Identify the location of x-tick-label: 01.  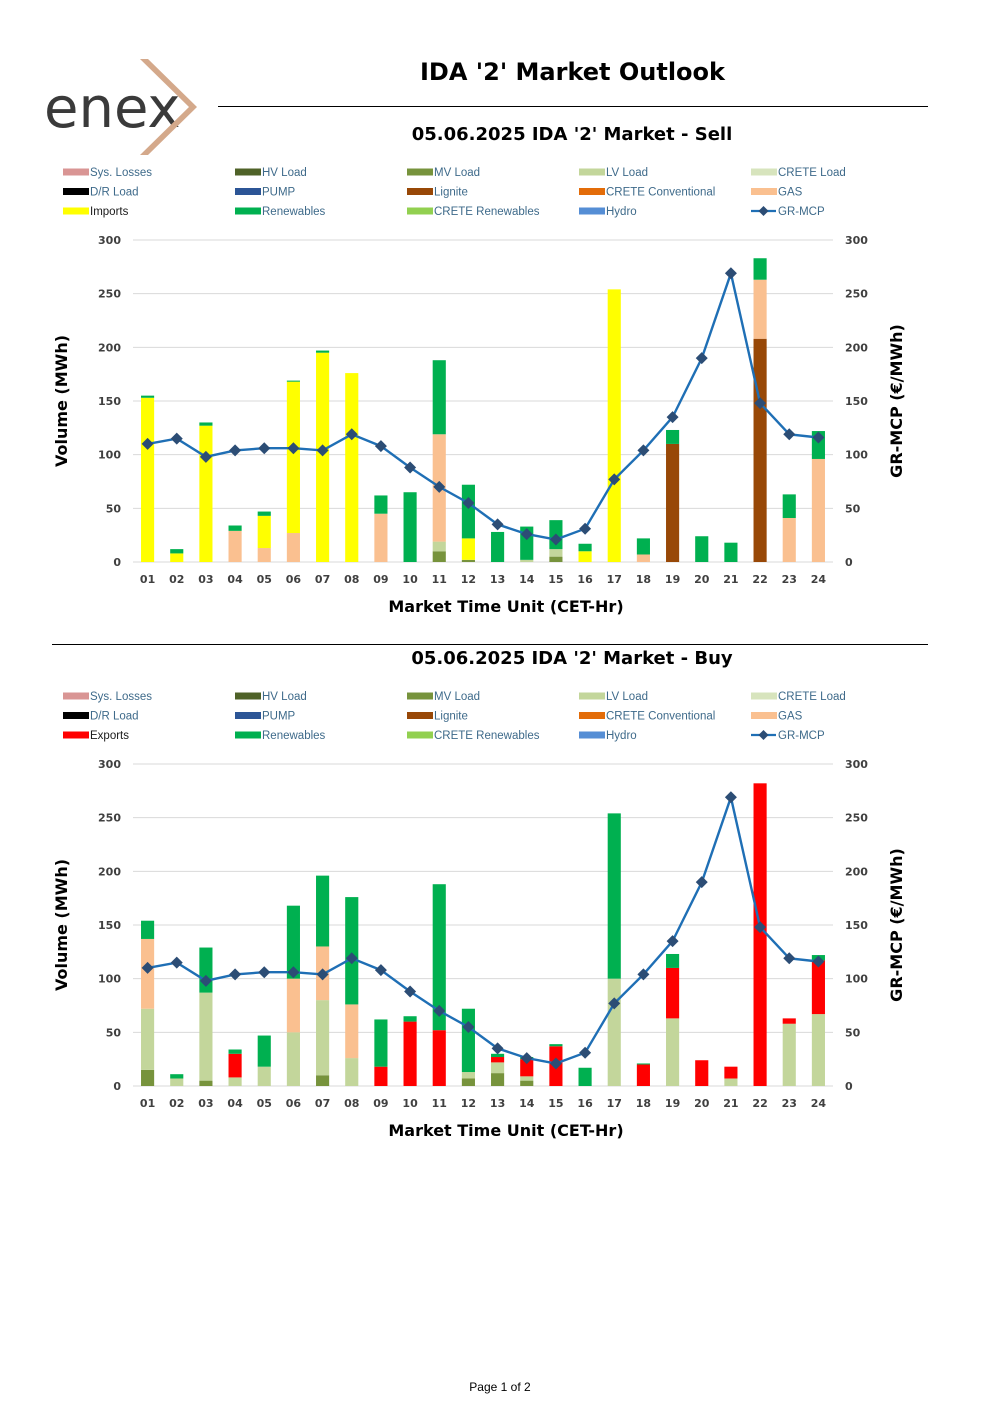
(147, 1103).